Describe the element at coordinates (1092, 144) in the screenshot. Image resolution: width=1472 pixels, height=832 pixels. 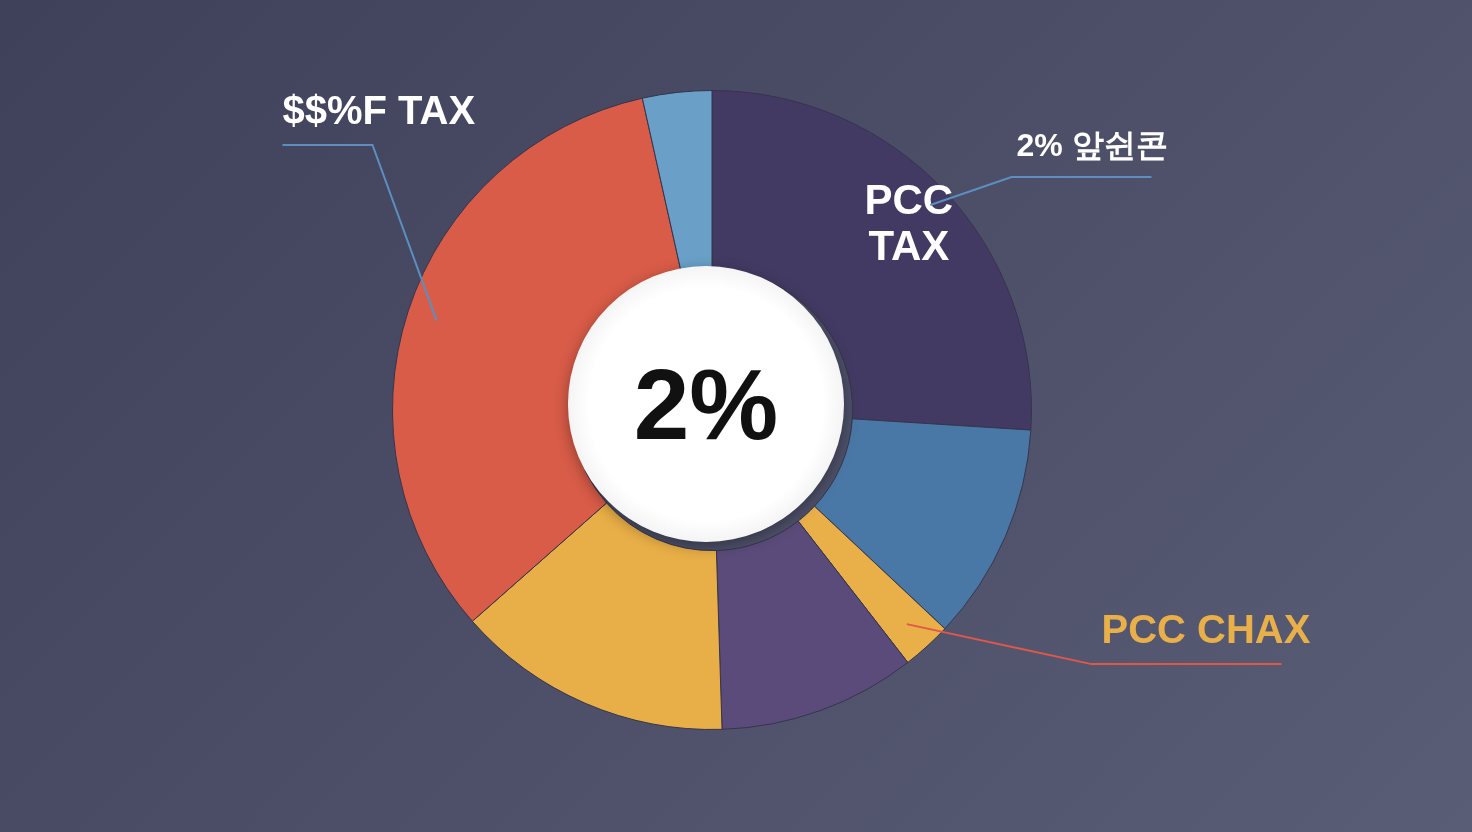
I see `text: 2% 앞쉰콘` at that location.